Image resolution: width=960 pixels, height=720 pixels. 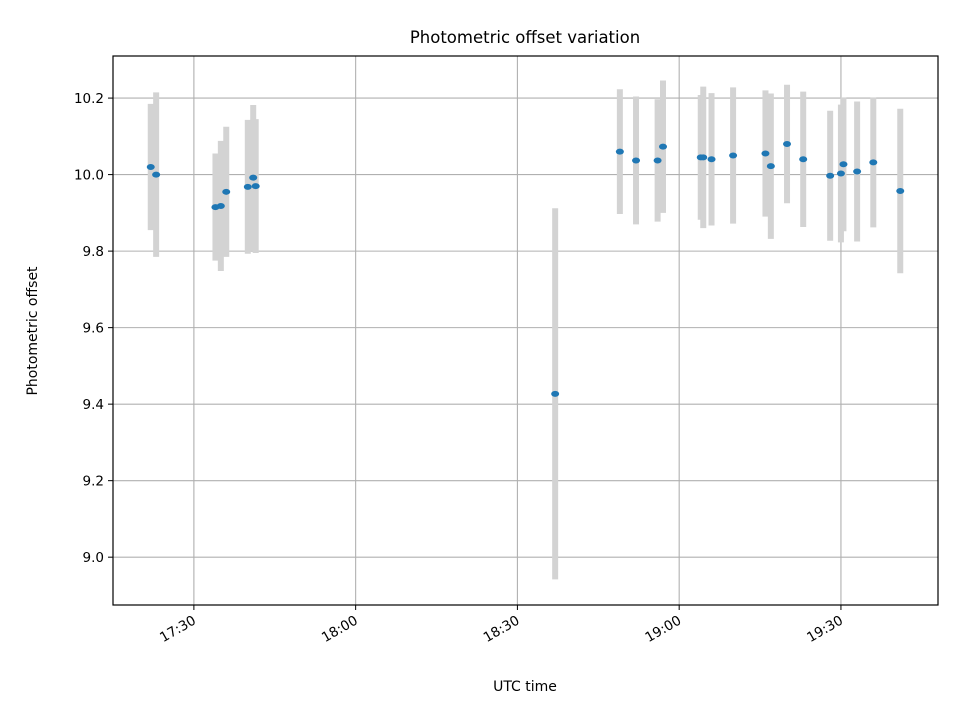 What do you see at coordinates (89, 176) in the screenshot?
I see `y-tick-label: 10.0` at bounding box center [89, 176].